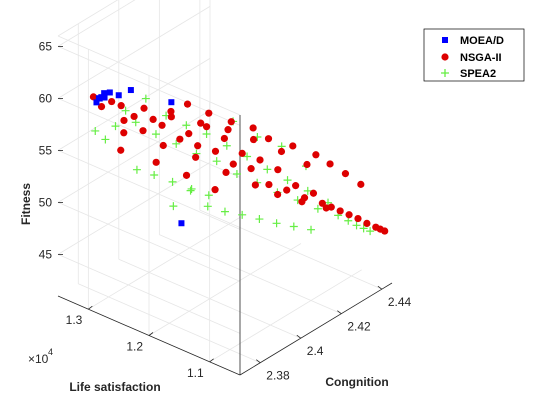  I want to click on legend-entry-nsga2: NSGA-II, so click(471, 58).